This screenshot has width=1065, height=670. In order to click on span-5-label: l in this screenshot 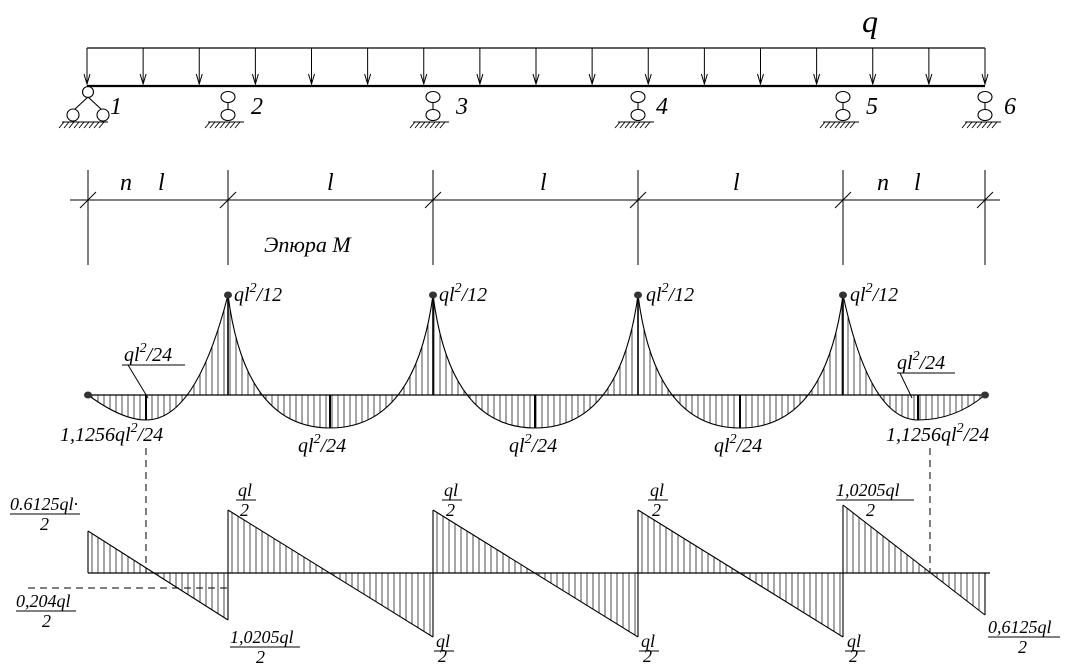, I will do `click(917, 183)`.